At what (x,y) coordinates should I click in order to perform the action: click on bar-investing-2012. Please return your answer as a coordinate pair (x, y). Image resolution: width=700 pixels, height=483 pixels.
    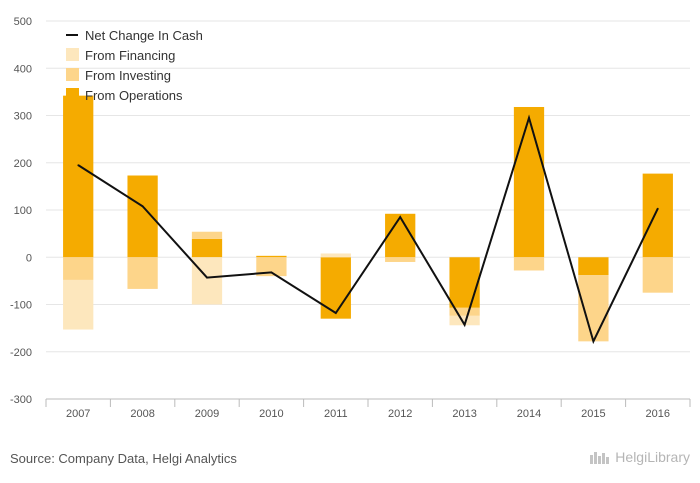
    Looking at the image, I should click on (400, 259).